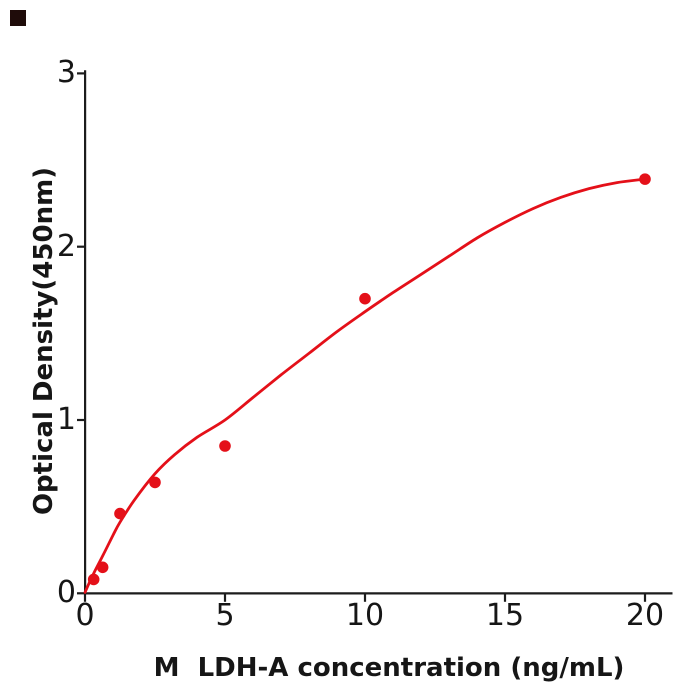  Describe the element at coordinates (44, 341) in the screenshot. I see `y-axis-title: Optical Density(450nm)` at that location.